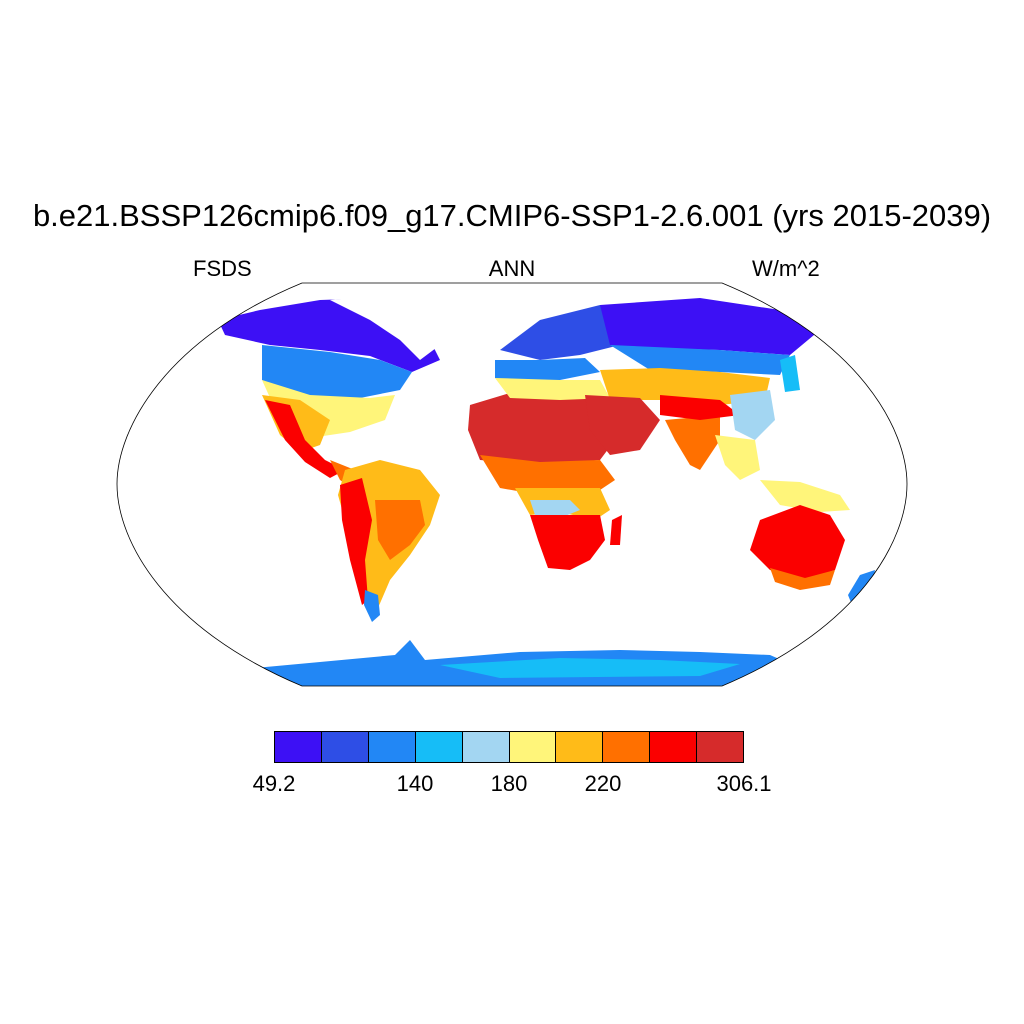 This screenshot has height=1024, width=1024. What do you see at coordinates (700, 407) in the screenshot?
I see `tibet` at bounding box center [700, 407].